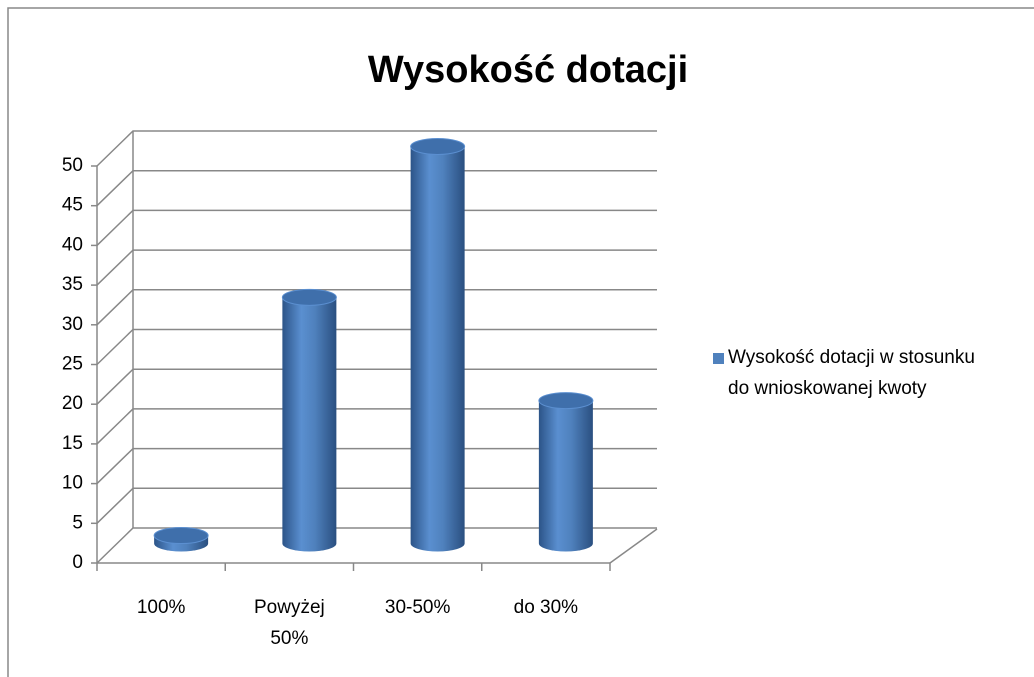 This screenshot has height=677, width=1034. I want to click on y-tick-label: 50, so click(72, 165).